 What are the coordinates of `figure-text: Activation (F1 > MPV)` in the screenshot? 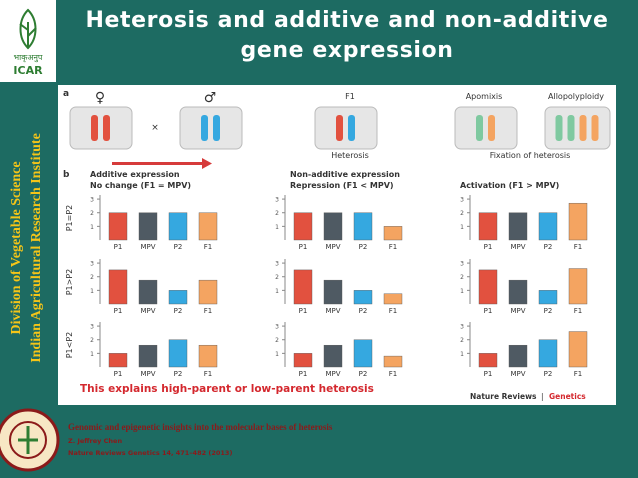 It's located at (509, 185).